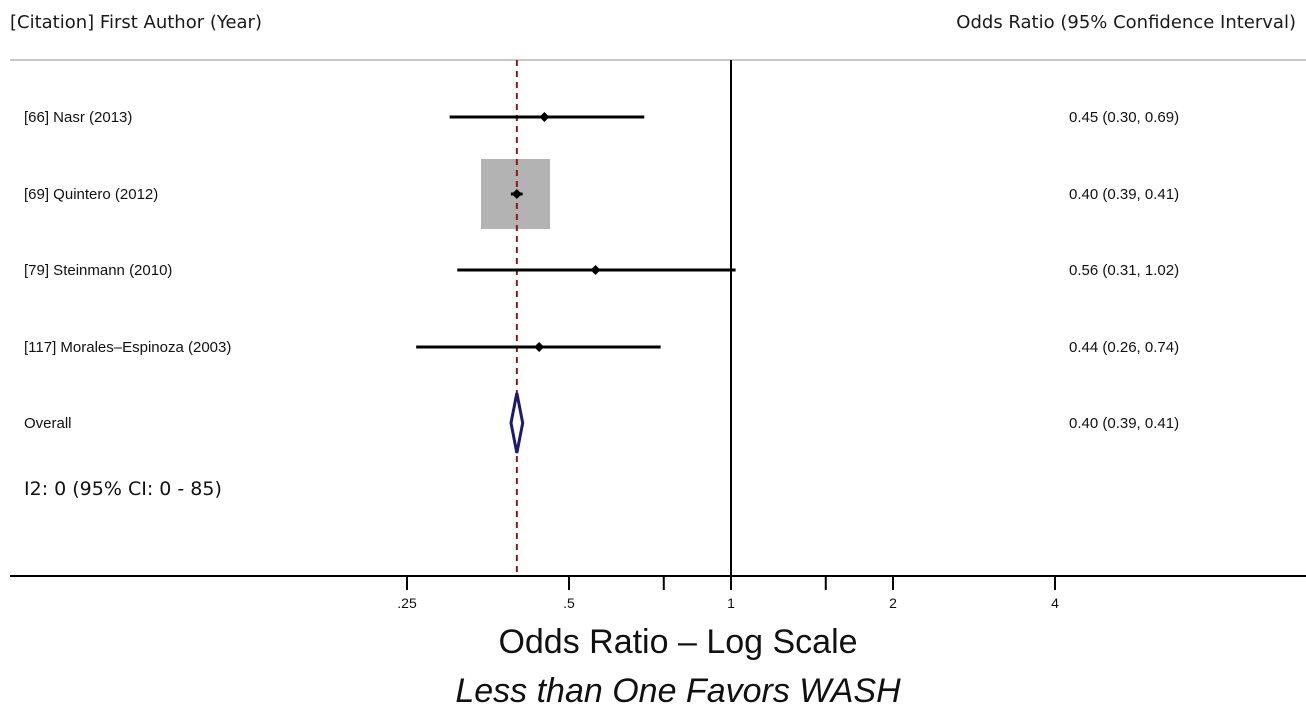  What do you see at coordinates (91, 194) in the screenshot?
I see `study-label: [69] Quintero (2012)` at bounding box center [91, 194].